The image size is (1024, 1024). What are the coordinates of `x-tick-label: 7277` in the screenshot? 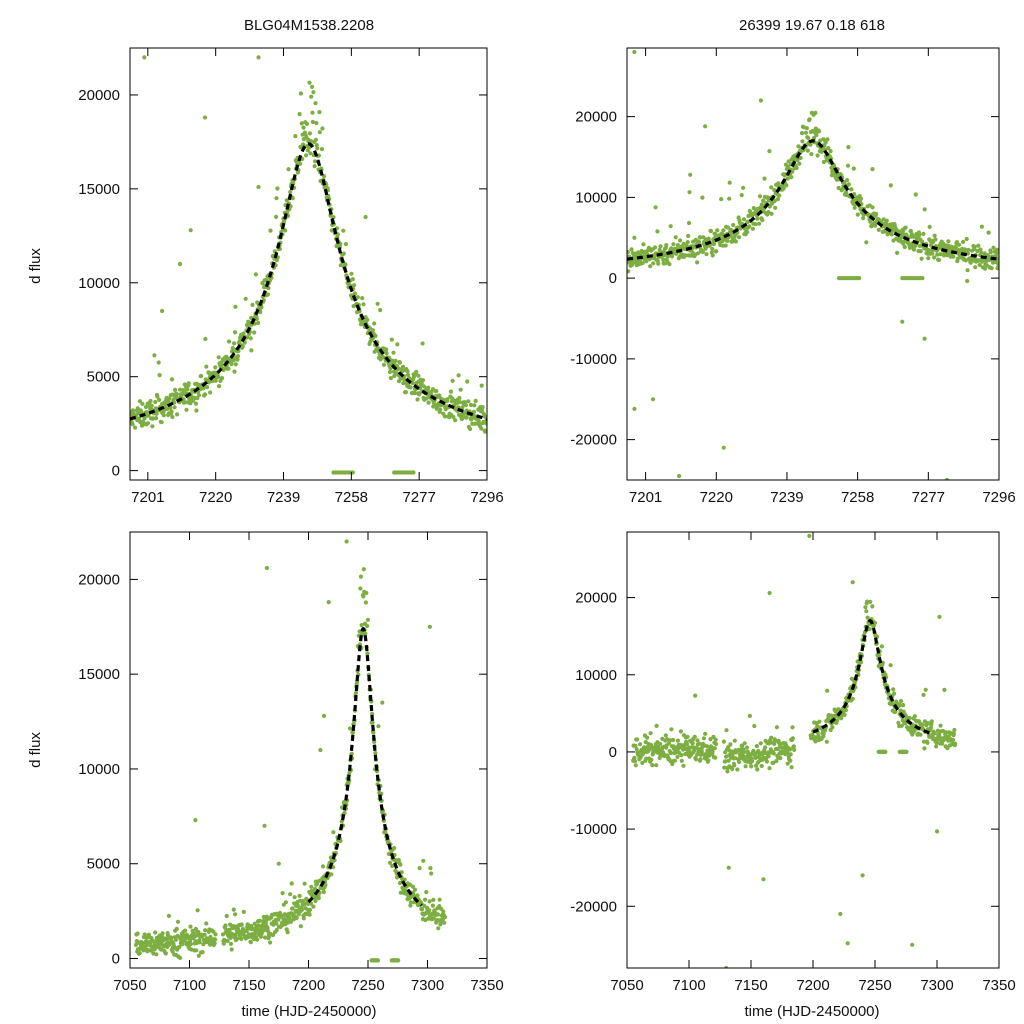 It's located at (418, 497).